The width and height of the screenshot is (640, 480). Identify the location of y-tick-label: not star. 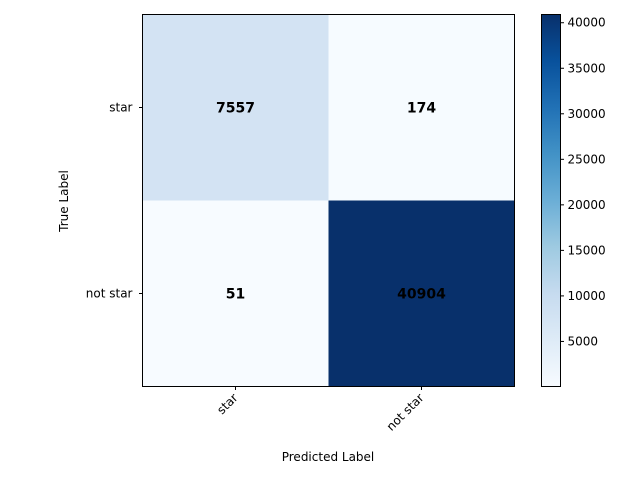
(109, 294).